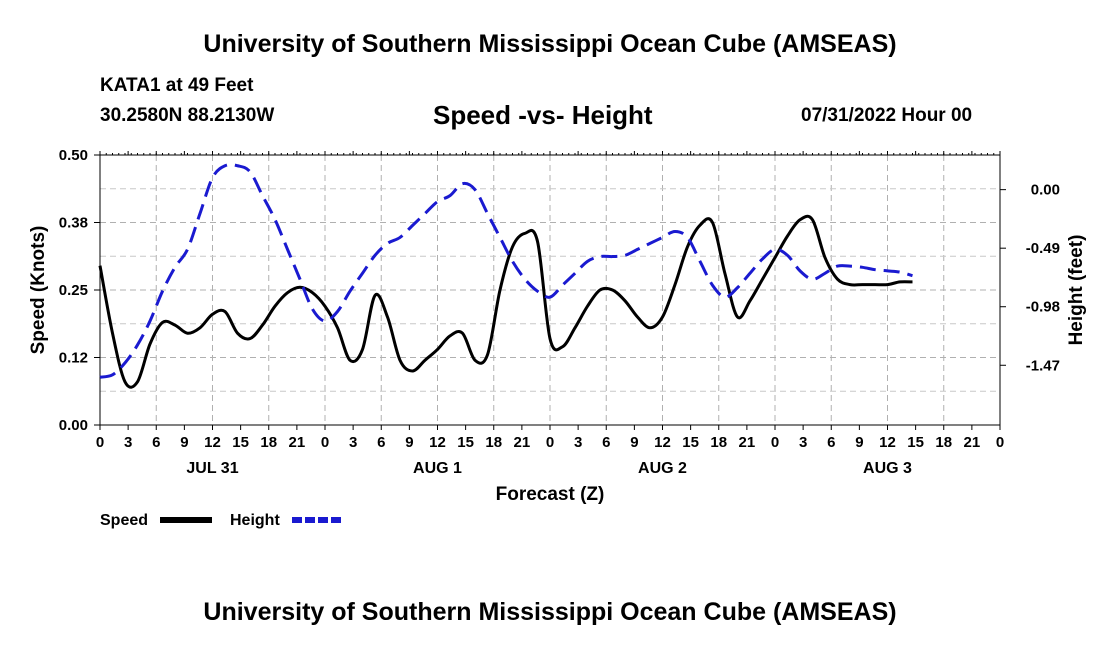 The width and height of the screenshot is (1100, 650). Describe the element at coordinates (1076, 290) in the screenshot. I see `y2-axis-label: Height (feet)` at that location.